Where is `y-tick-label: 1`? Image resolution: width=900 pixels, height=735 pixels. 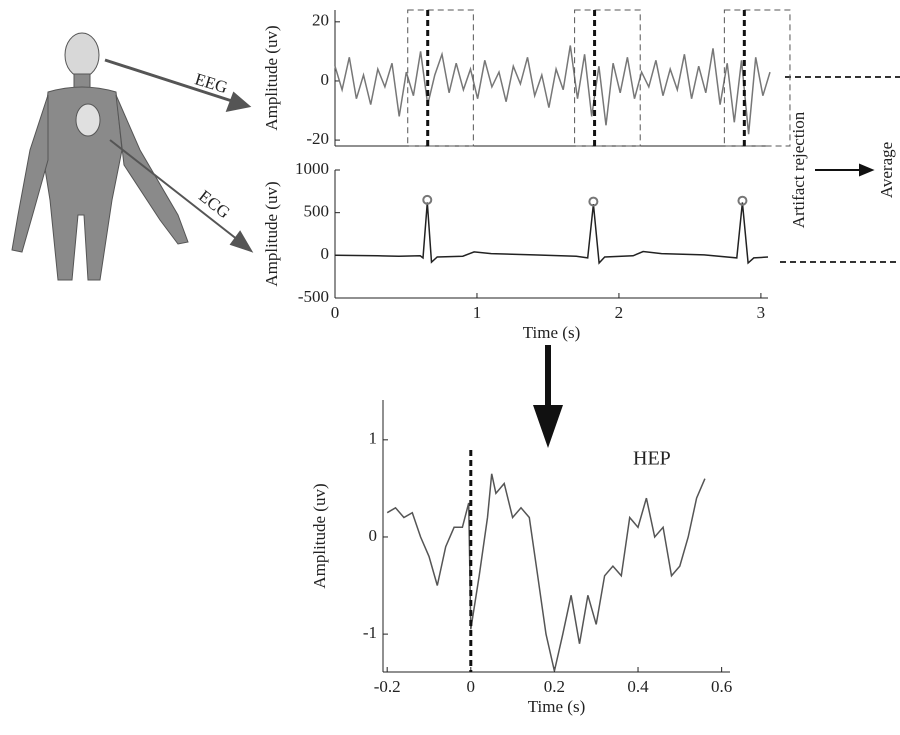 y-tick-label: 1 is located at coordinates (373, 438).